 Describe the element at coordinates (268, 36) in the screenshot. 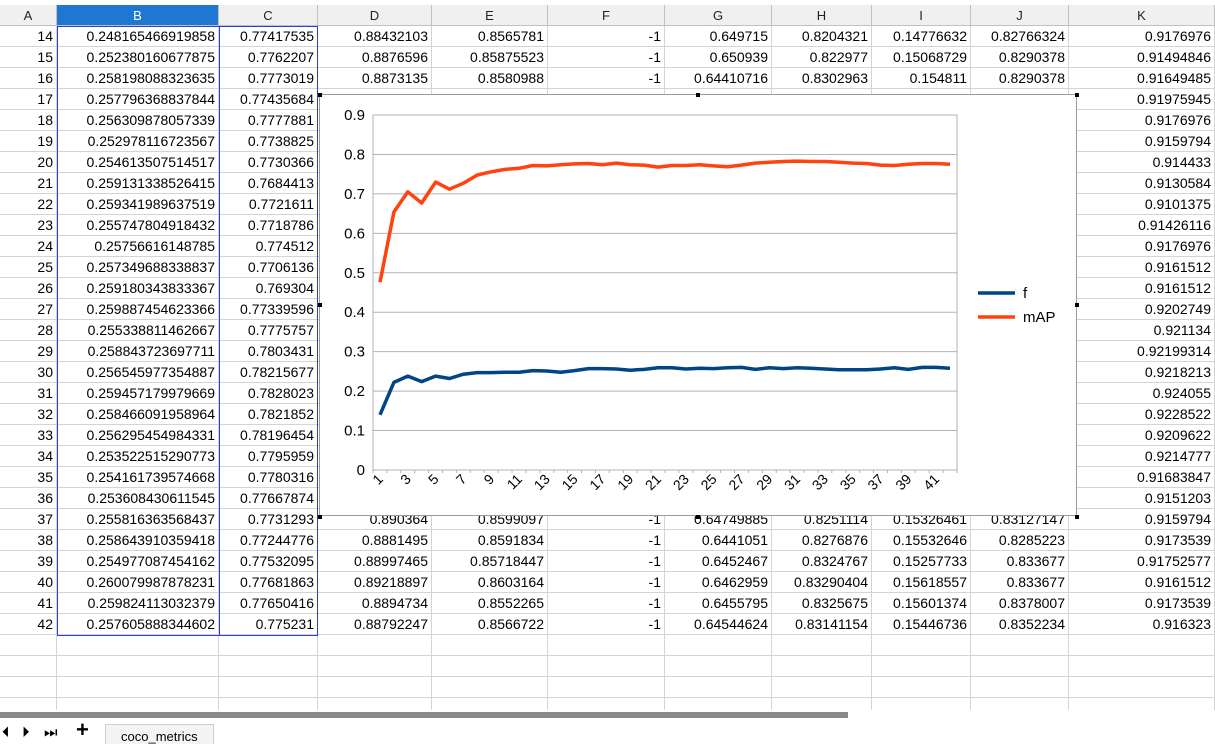

I see `cell-c14: 0.77417535` at that location.